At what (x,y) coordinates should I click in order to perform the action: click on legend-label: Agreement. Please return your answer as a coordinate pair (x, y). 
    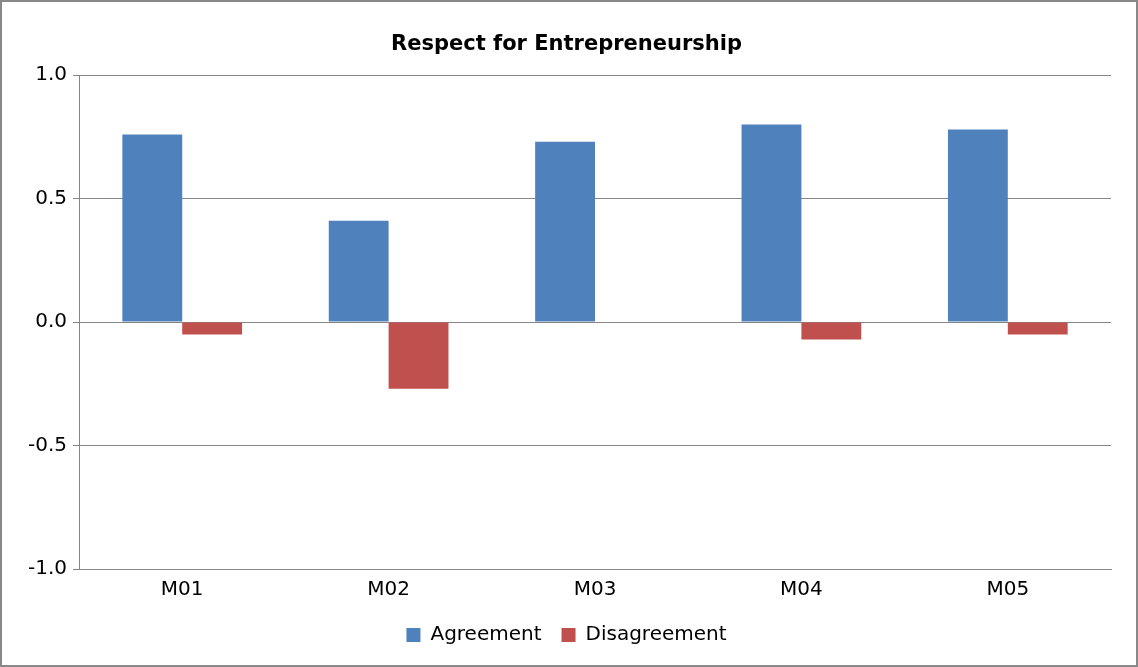
    Looking at the image, I should click on (486, 633).